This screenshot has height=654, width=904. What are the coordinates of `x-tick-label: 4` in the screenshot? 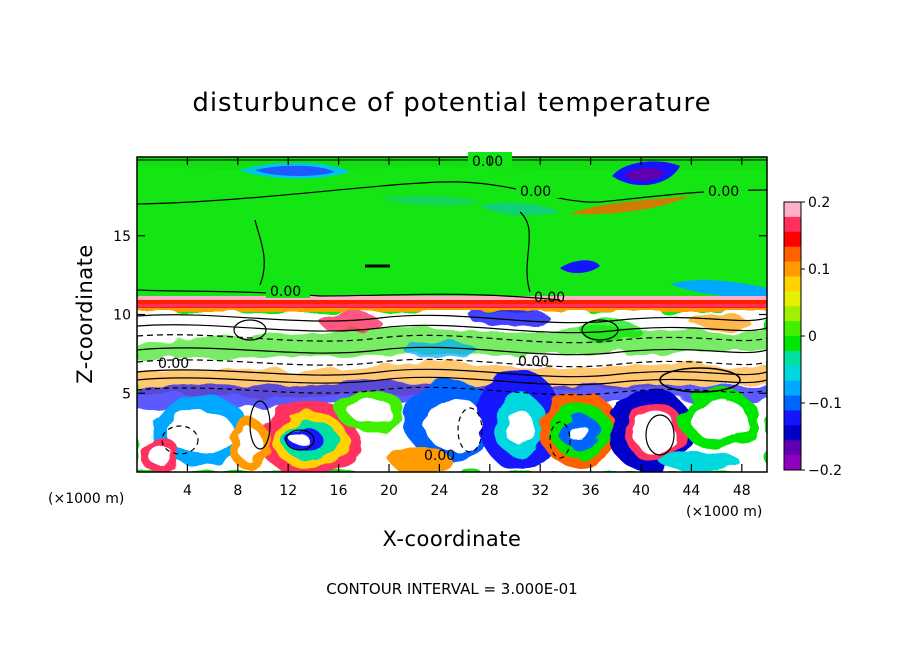 It's located at (187, 491).